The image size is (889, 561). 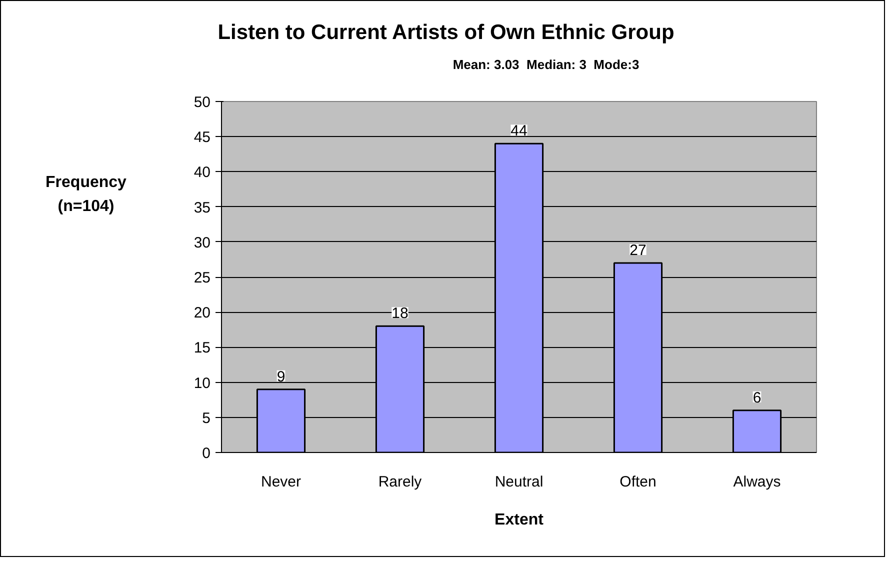 I want to click on x-tick-label: Always, so click(x=757, y=482).